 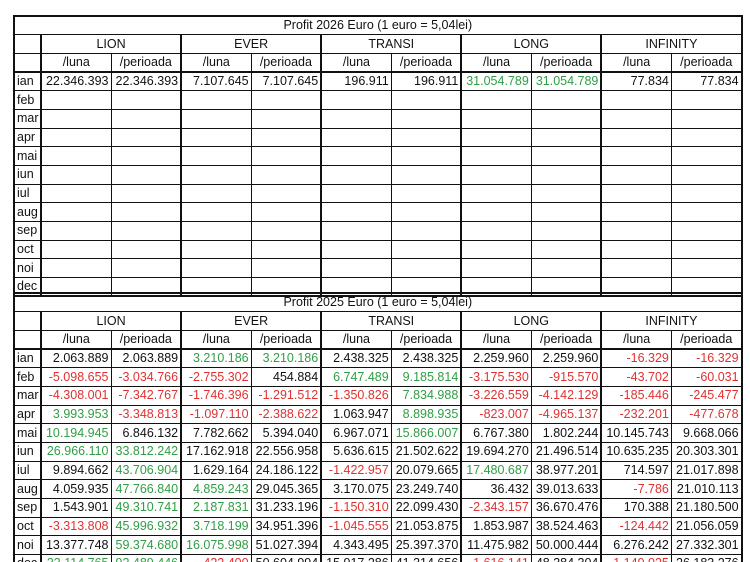 What do you see at coordinates (286, 526) in the screenshot?
I see `value-cell: 34.951.396` at bounding box center [286, 526].